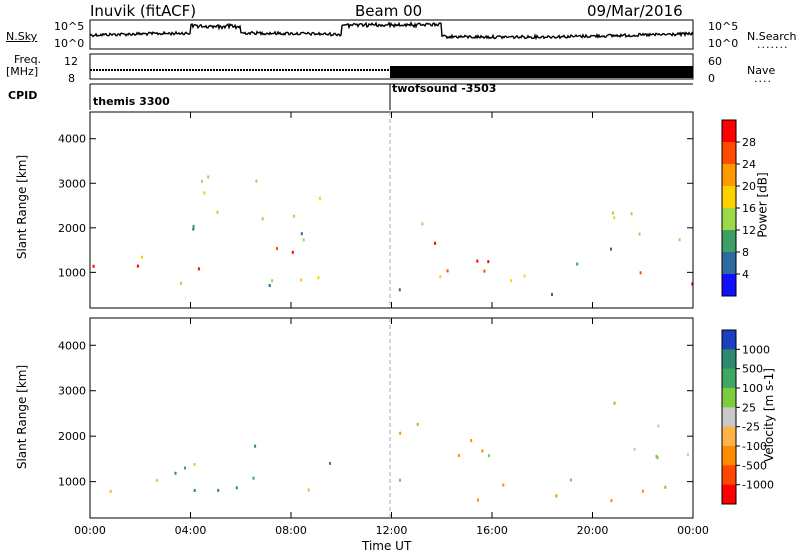 The height and width of the screenshot is (554, 800). What do you see at coordinates (492, 530) in the screenshot?
I see `x-tick-label: 16:00` at bounding box center [492, 530].